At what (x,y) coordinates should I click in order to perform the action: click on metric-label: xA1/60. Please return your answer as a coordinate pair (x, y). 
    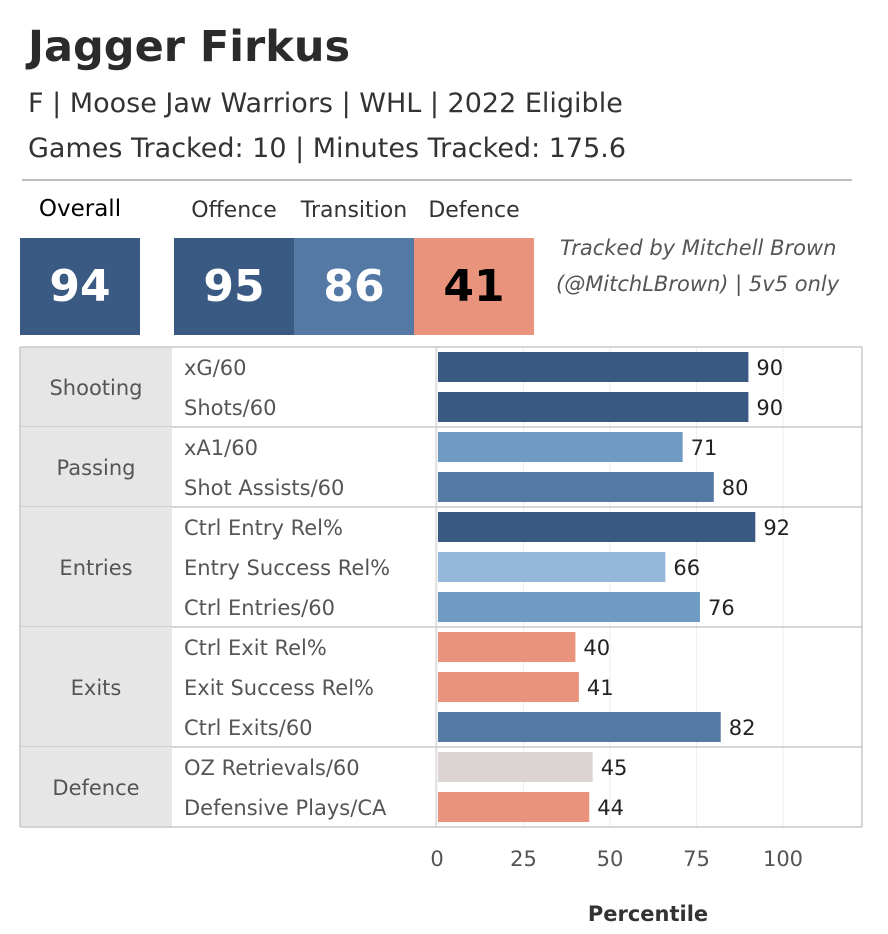
    Looking at the image, I should click on (221, 448).